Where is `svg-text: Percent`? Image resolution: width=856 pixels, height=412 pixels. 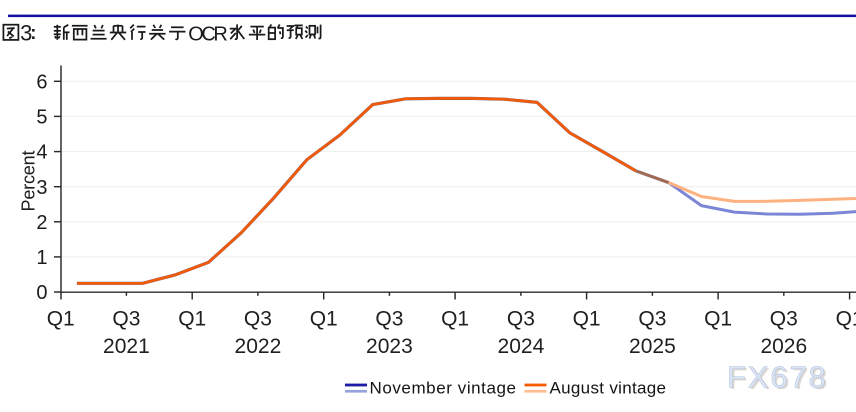 svg-text: Percent is located at coordinates (29, 181).